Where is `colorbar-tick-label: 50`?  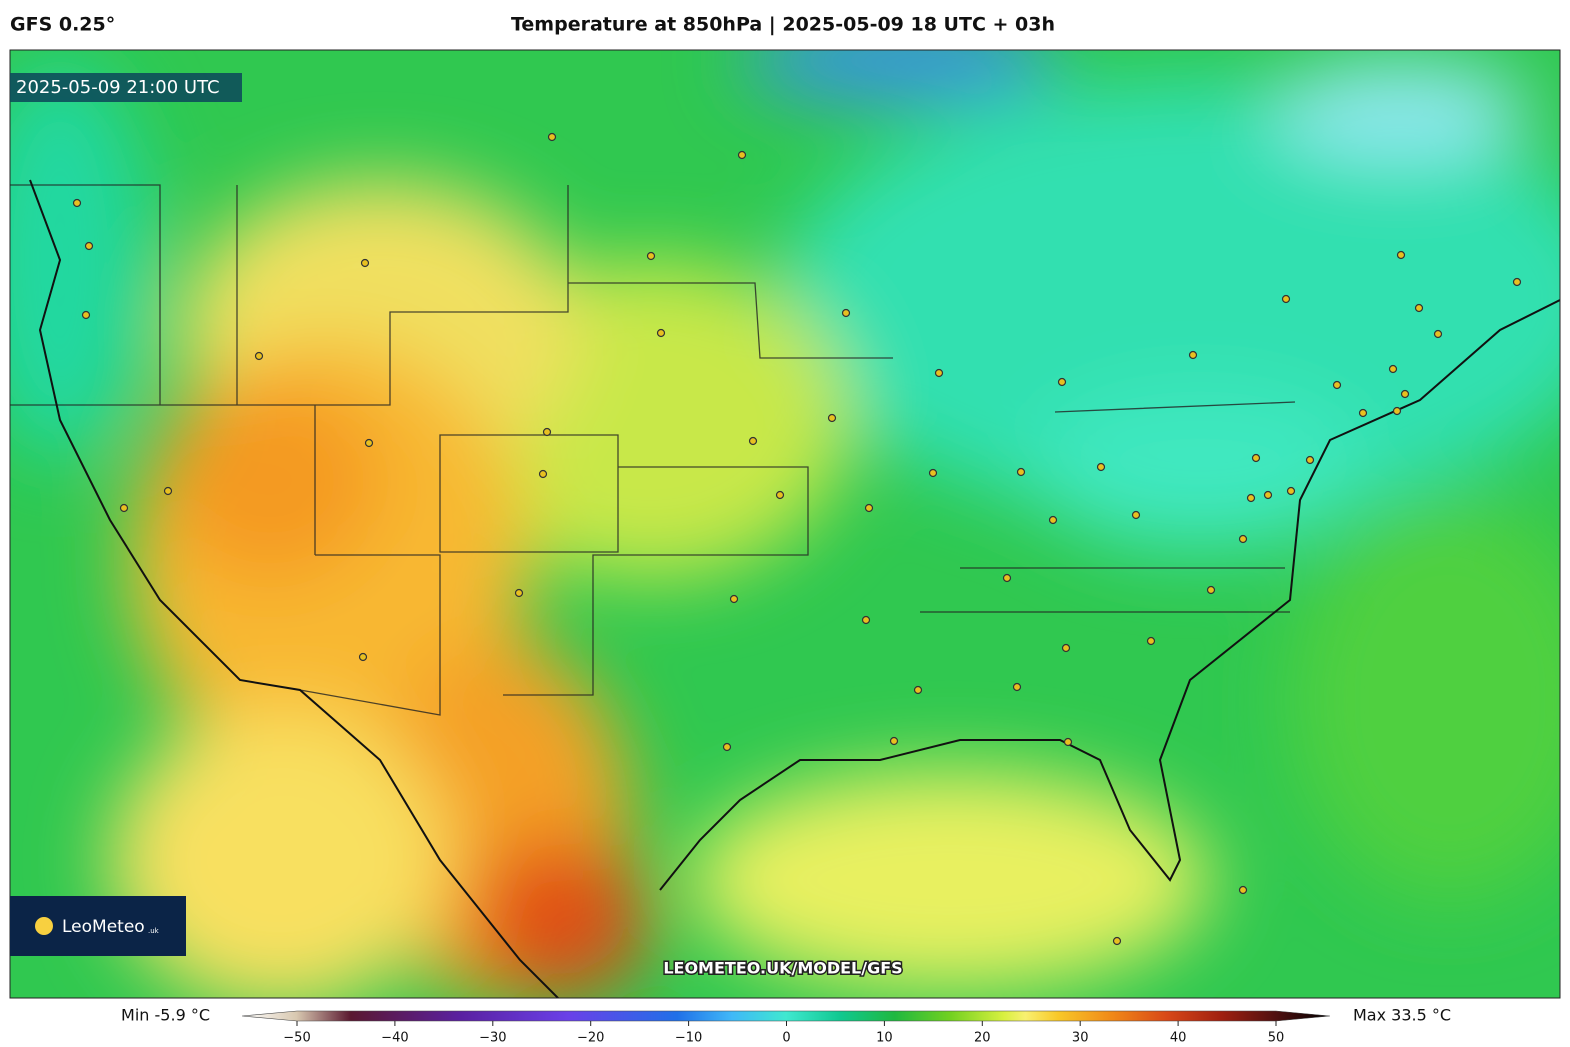 colorbar-tick-label: 50 is located at coordinates (1276, 1038).